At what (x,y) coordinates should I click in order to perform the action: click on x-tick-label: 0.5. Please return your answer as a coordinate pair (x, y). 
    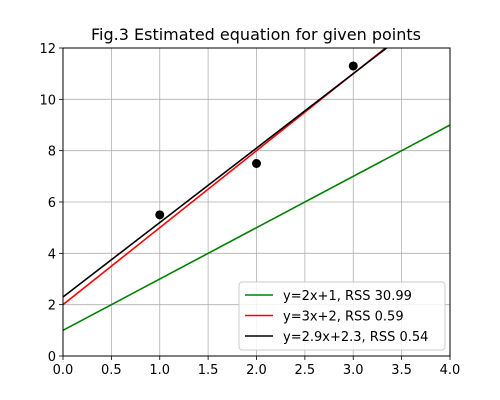
    Looking at the image, I should click on (111, 370).